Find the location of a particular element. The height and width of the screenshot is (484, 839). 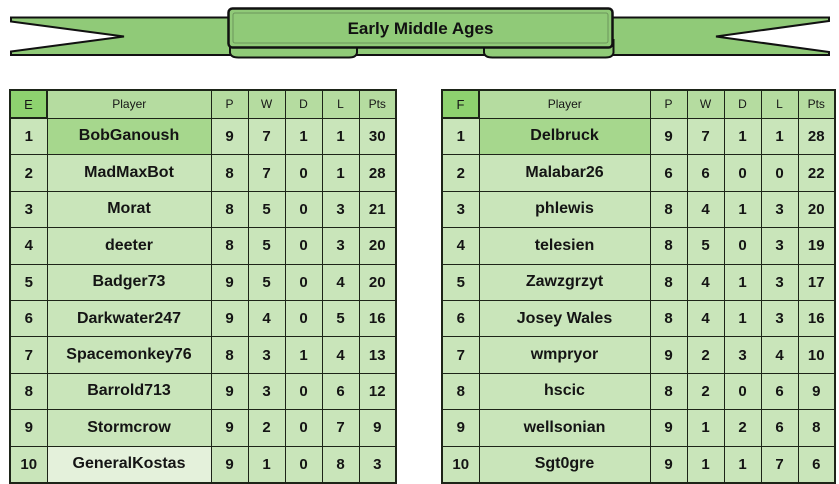

pts-stat-cell: 13 is located at coordinates (377, 355).